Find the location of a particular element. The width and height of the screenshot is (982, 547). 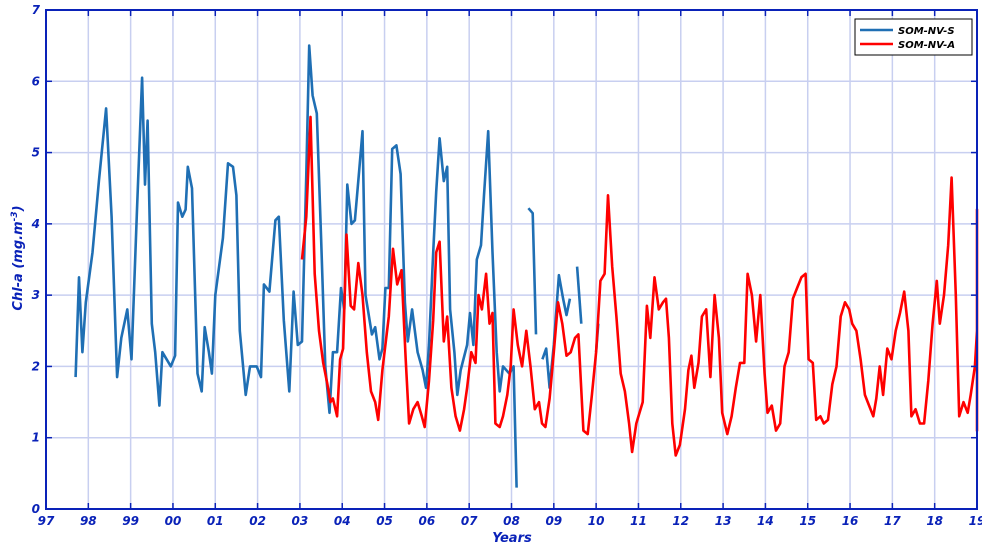

y-tick-label: 0 is located at coordinates (36, 509).